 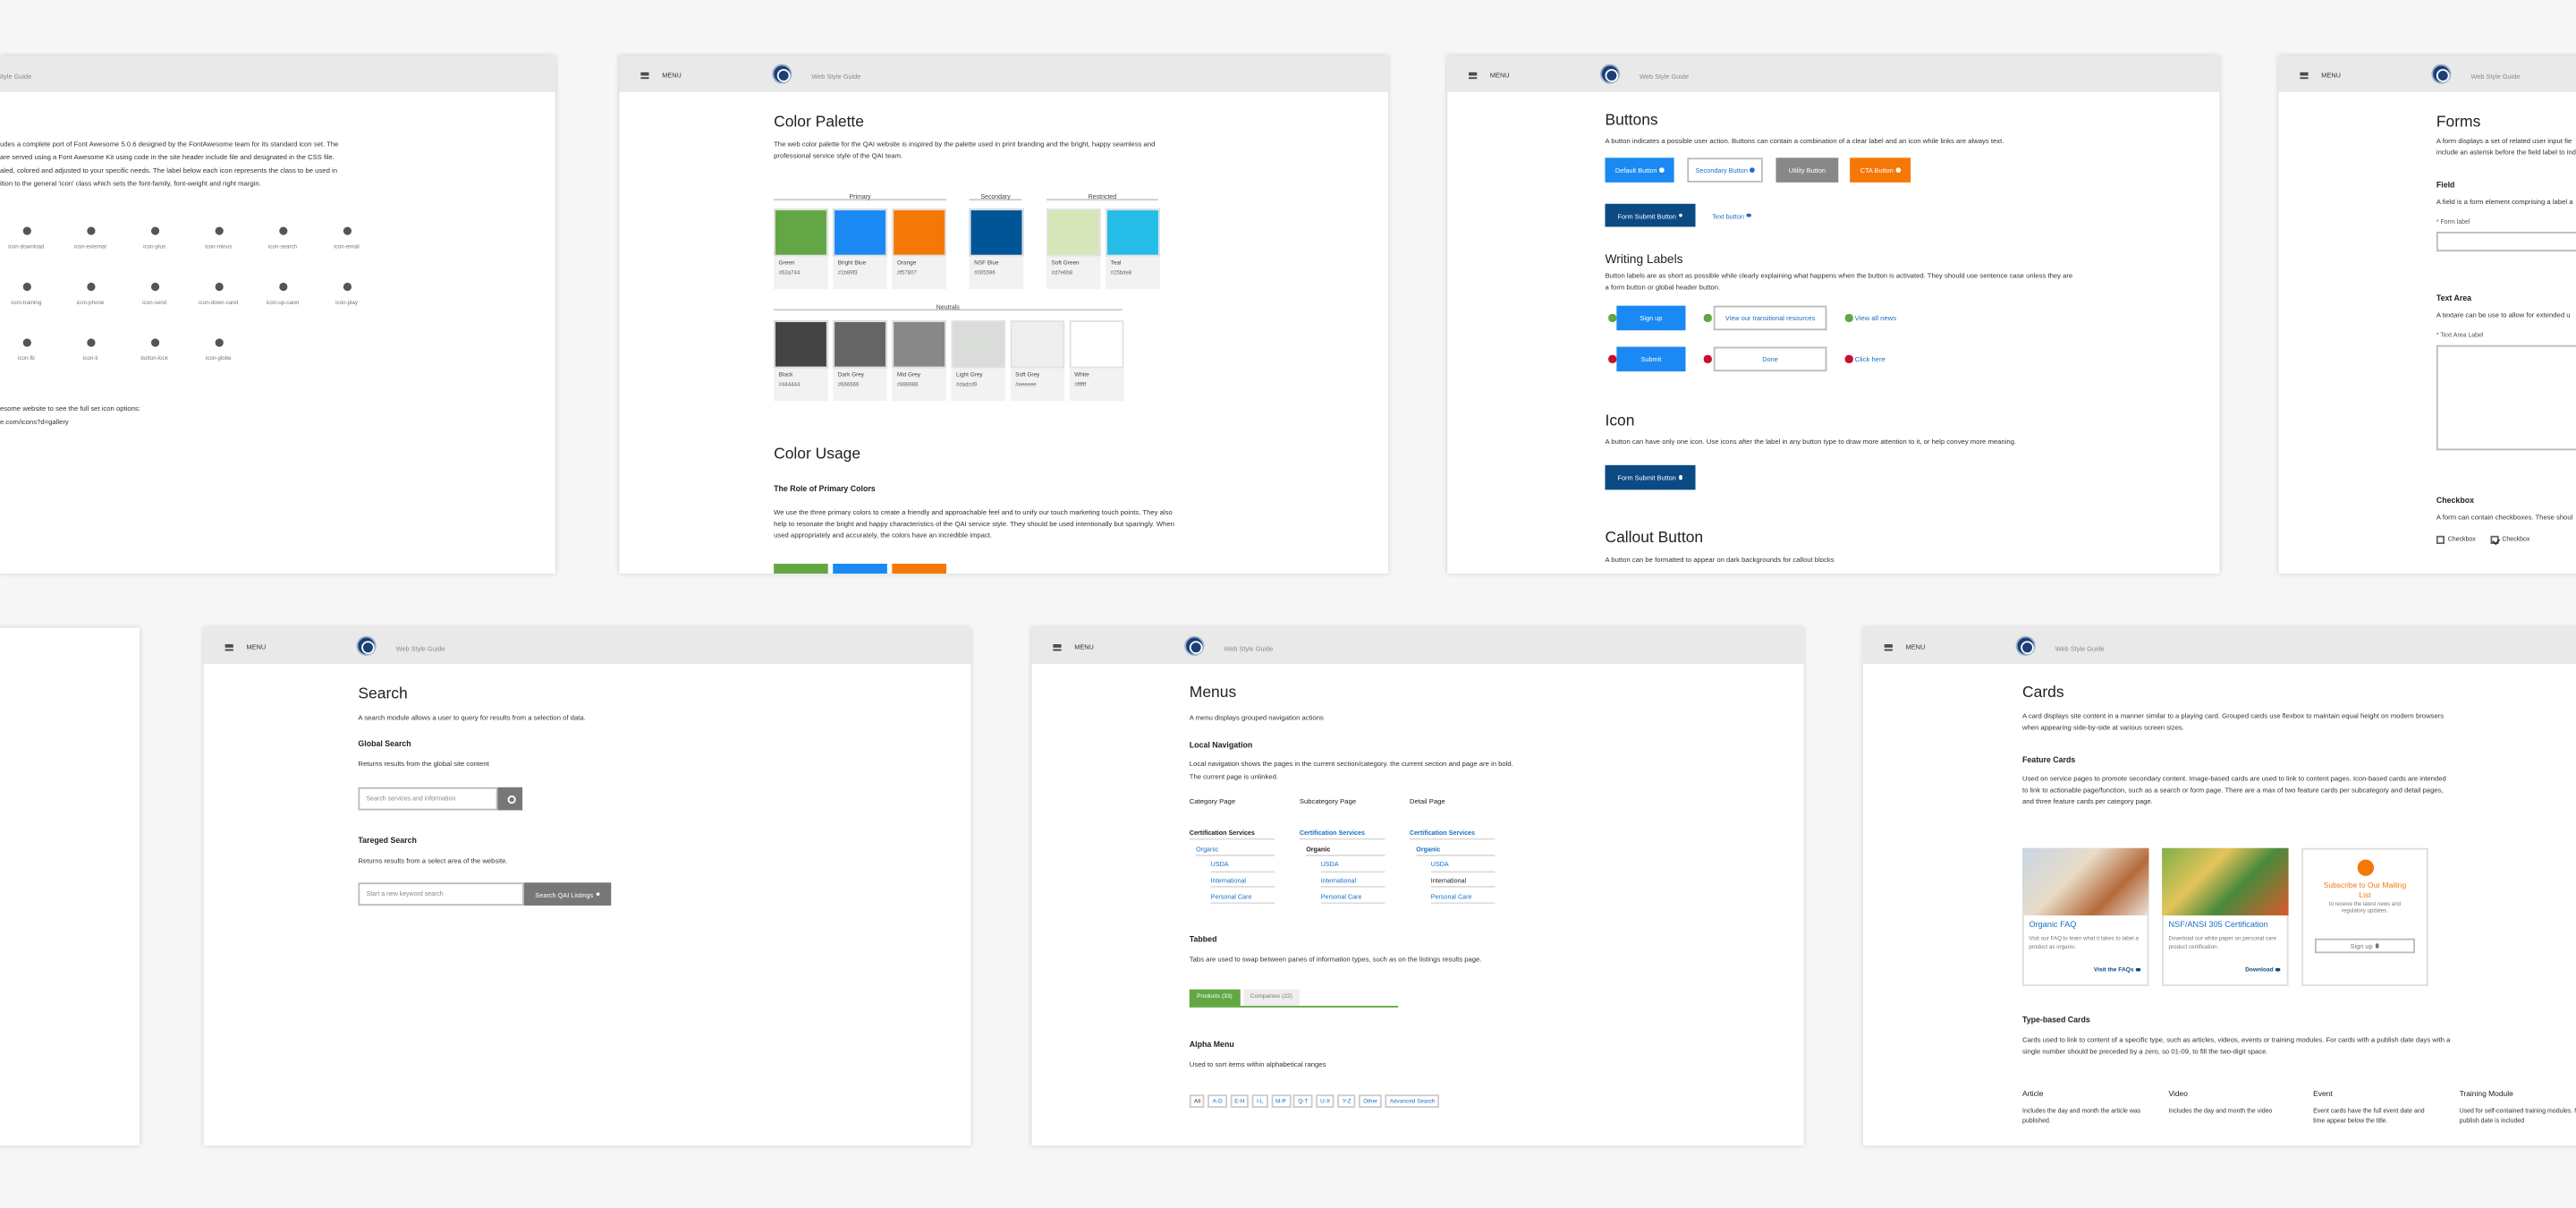 I want to click on card-image, so click(x=2225, y=881).